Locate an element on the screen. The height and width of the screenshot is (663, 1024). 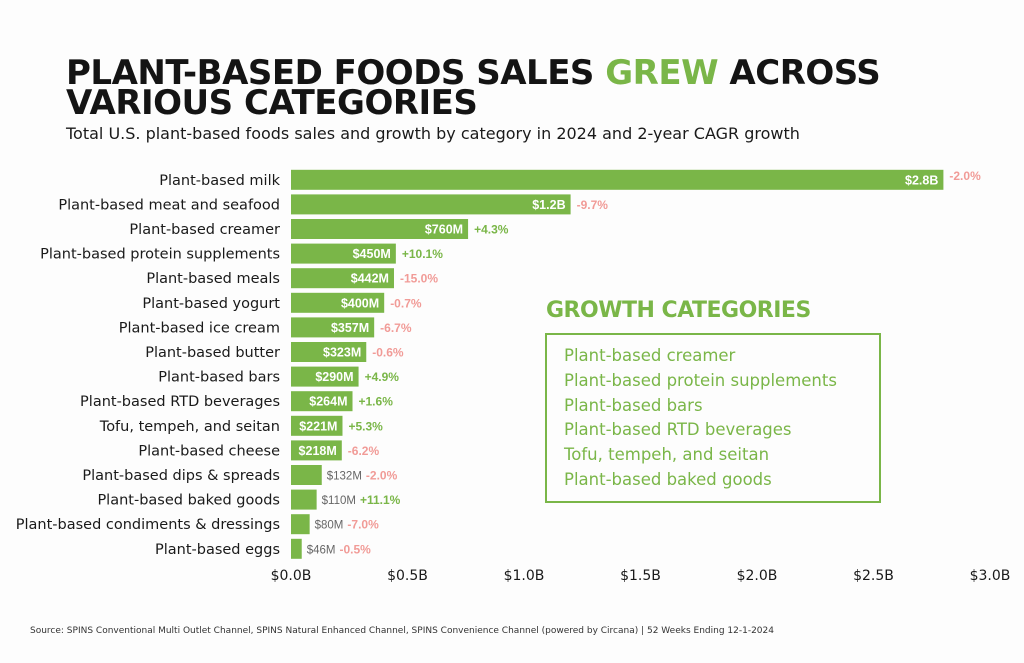
value-label: $323M is located at coordinates (342, 353).